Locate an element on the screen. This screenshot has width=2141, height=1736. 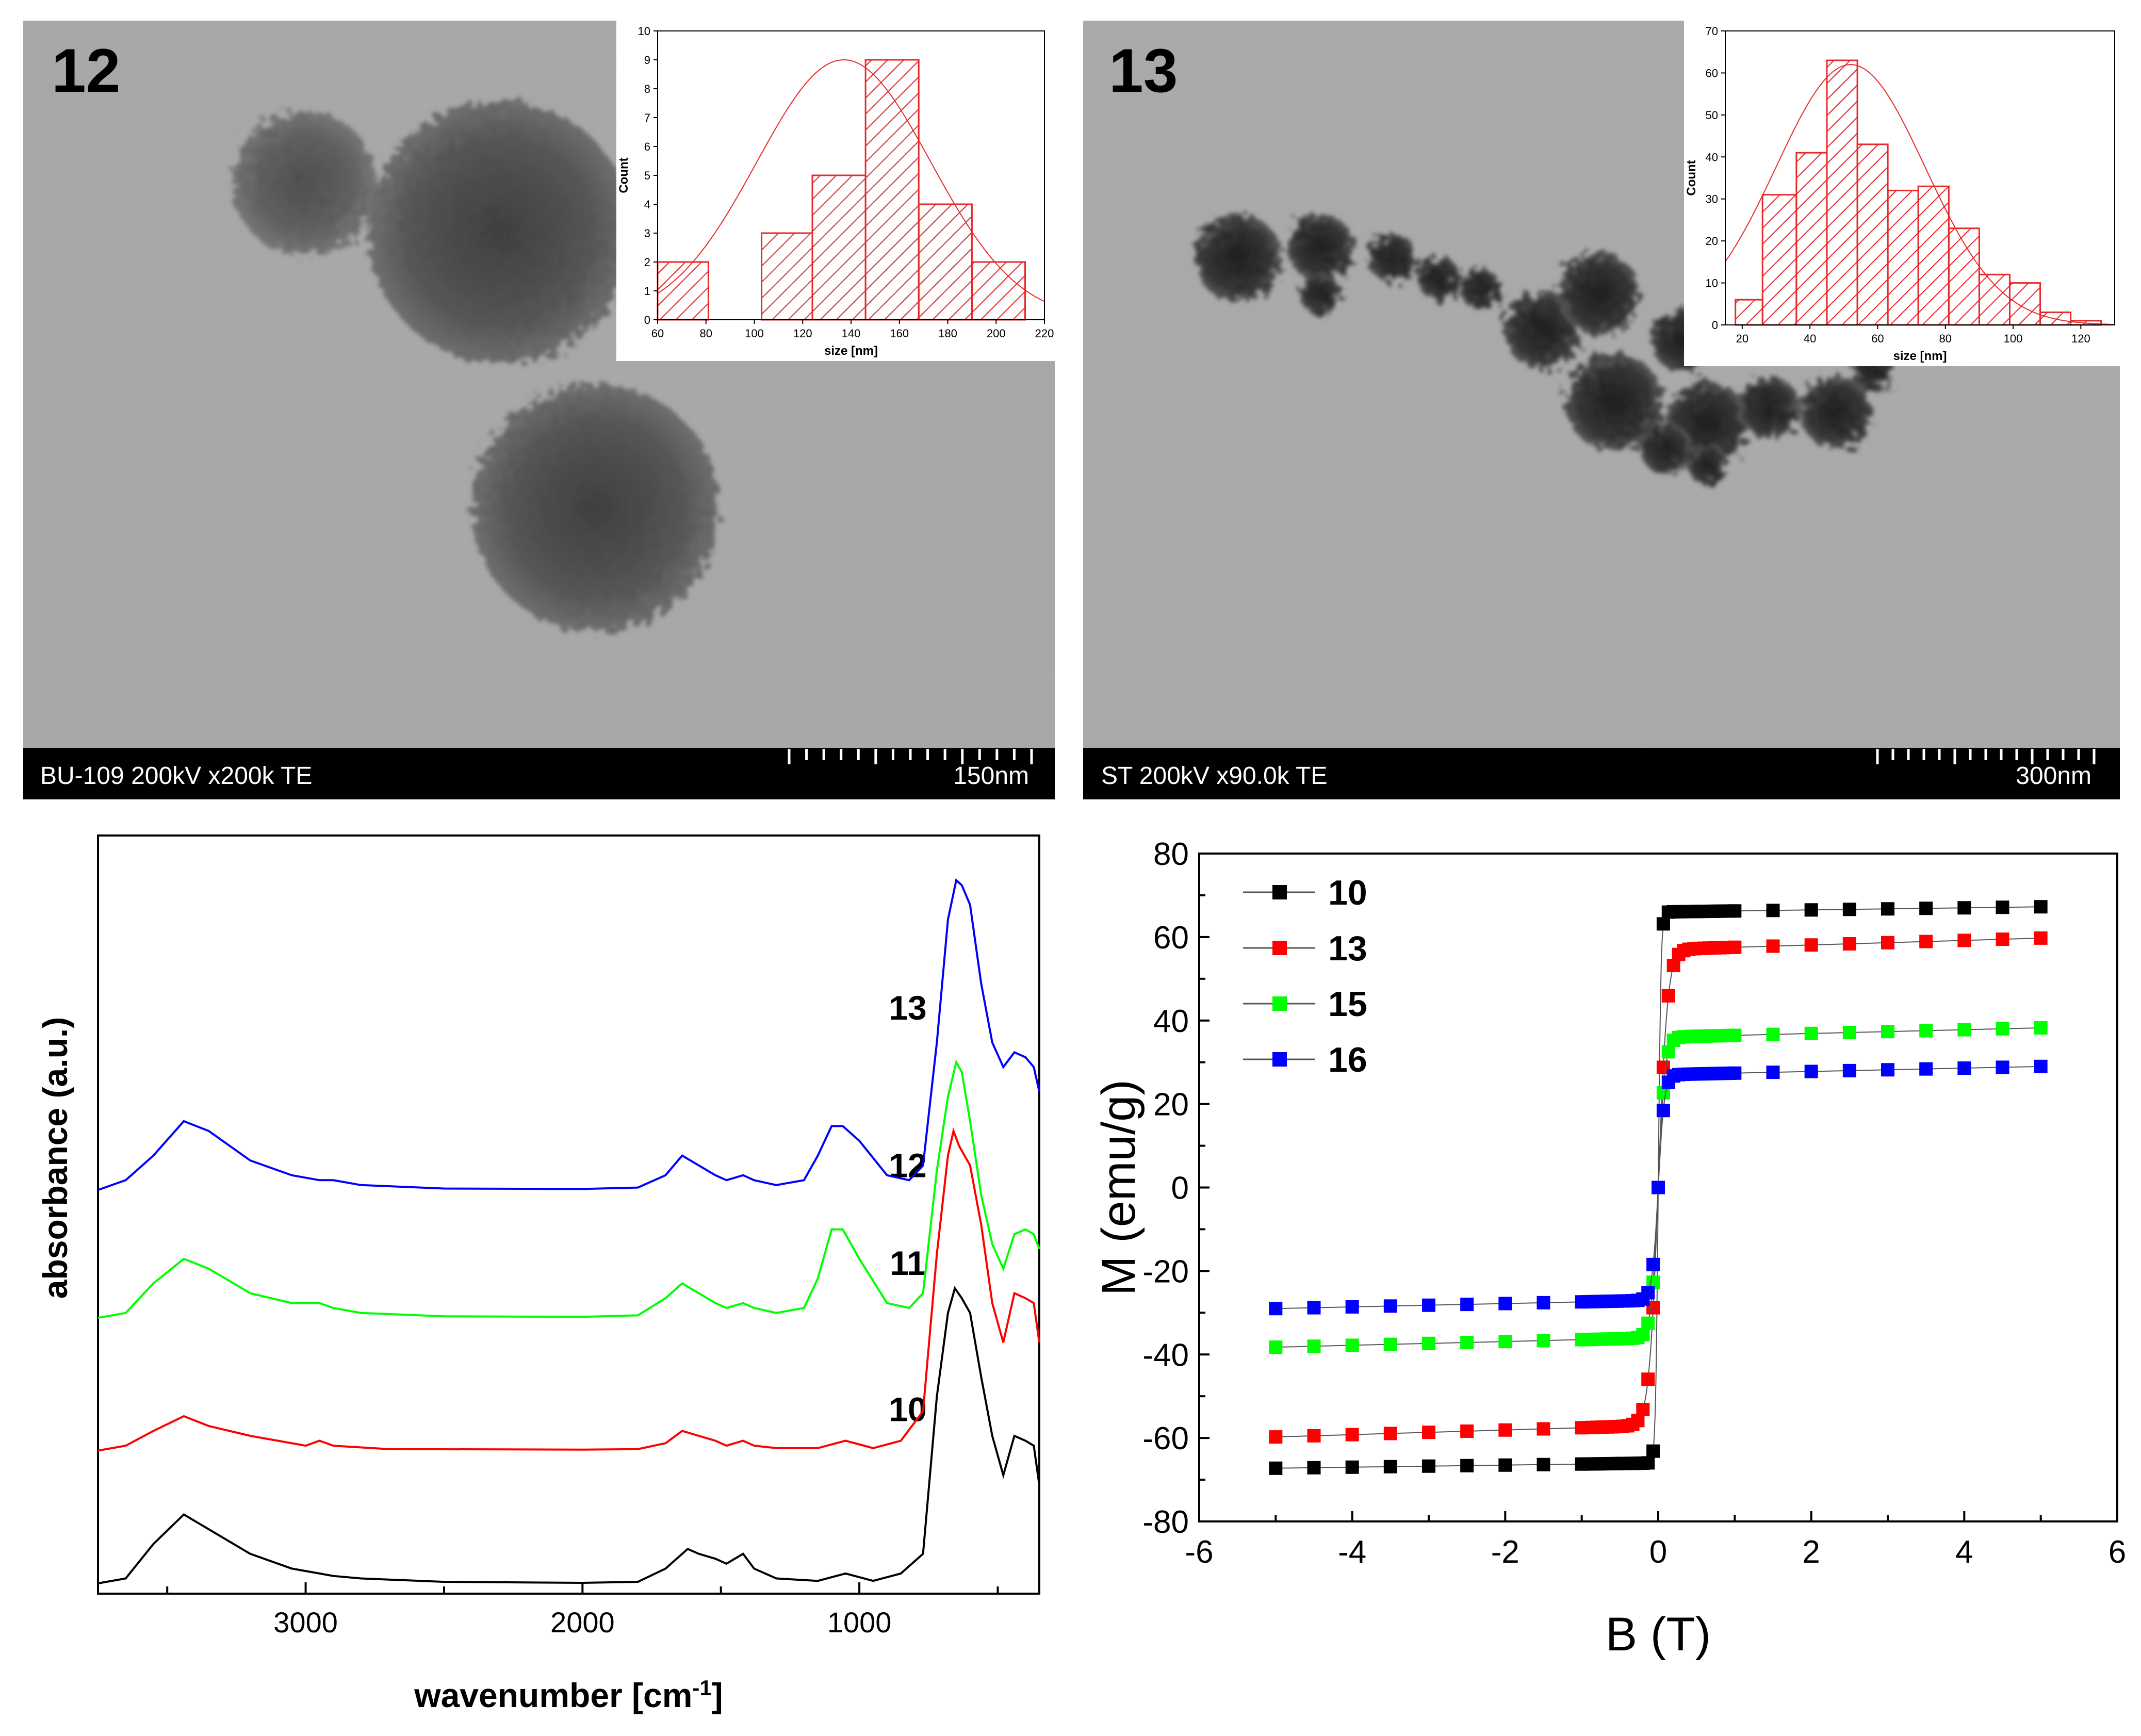
legend-label: 15 is located at coordinates (1347, 1004).